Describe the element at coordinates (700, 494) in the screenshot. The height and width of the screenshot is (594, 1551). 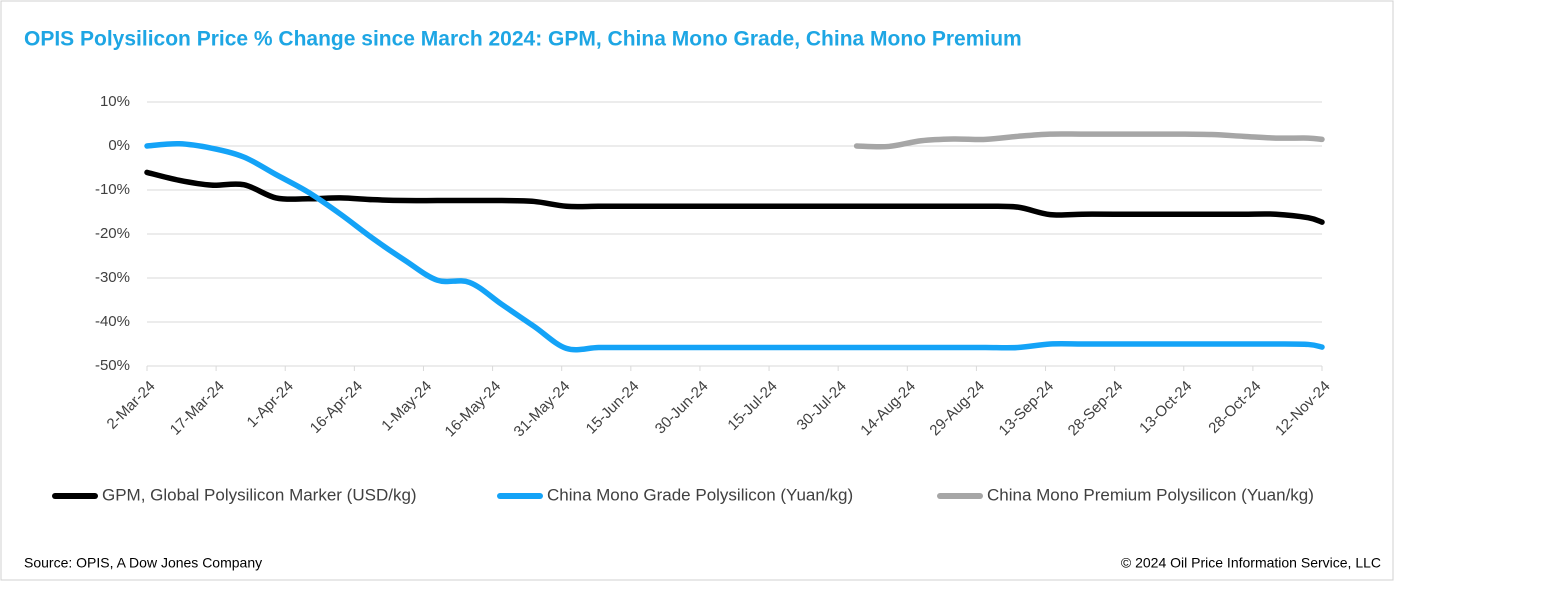
I see `legend-label: China Mono Grade Polysilicon (Yuan/kg)` at that location.